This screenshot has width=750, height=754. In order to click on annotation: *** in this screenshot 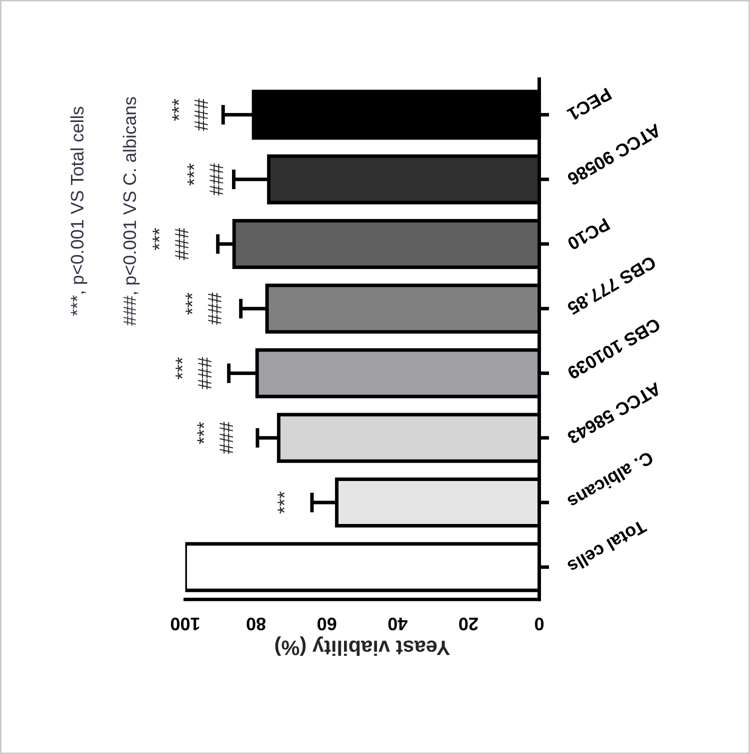, I will do `click(281, 502)`.